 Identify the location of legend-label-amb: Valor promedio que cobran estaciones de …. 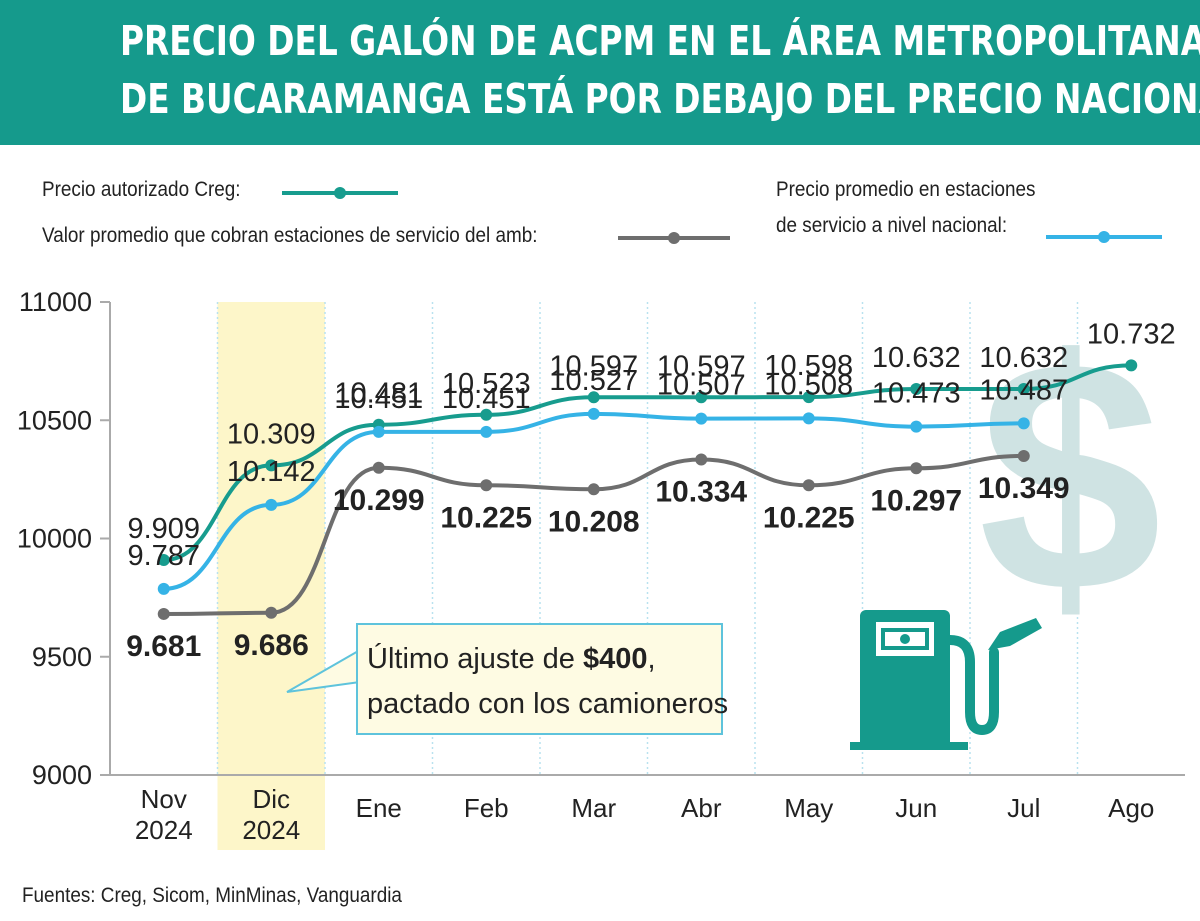
(290, 235).